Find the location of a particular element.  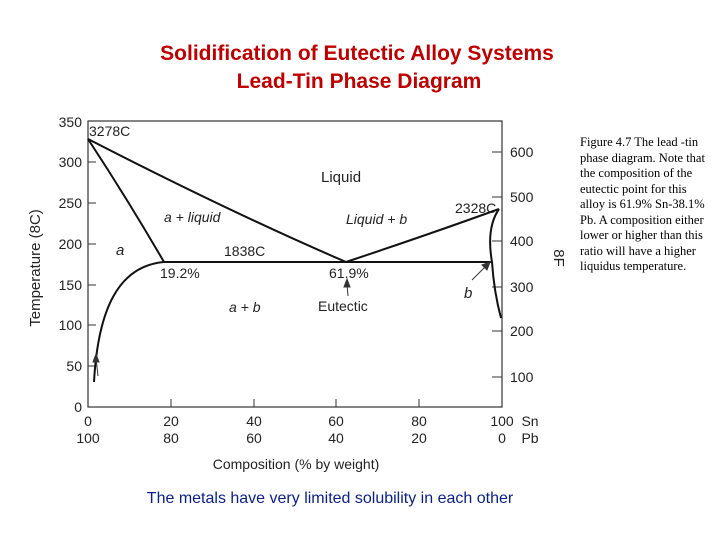

c-tick-label: 100 is located at coordinates (71, 325).